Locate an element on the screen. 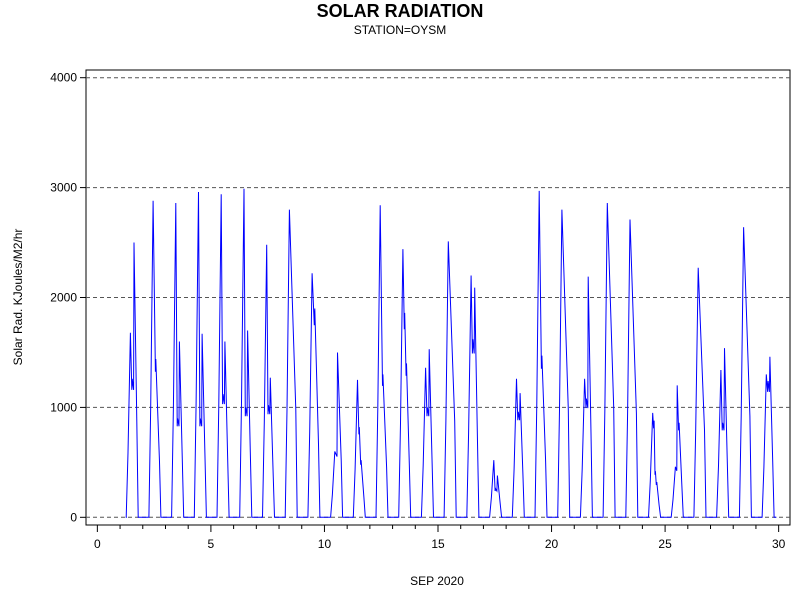 The image size is (800, 600). x-tick-label: 25 is located at coordinates (665, 544).